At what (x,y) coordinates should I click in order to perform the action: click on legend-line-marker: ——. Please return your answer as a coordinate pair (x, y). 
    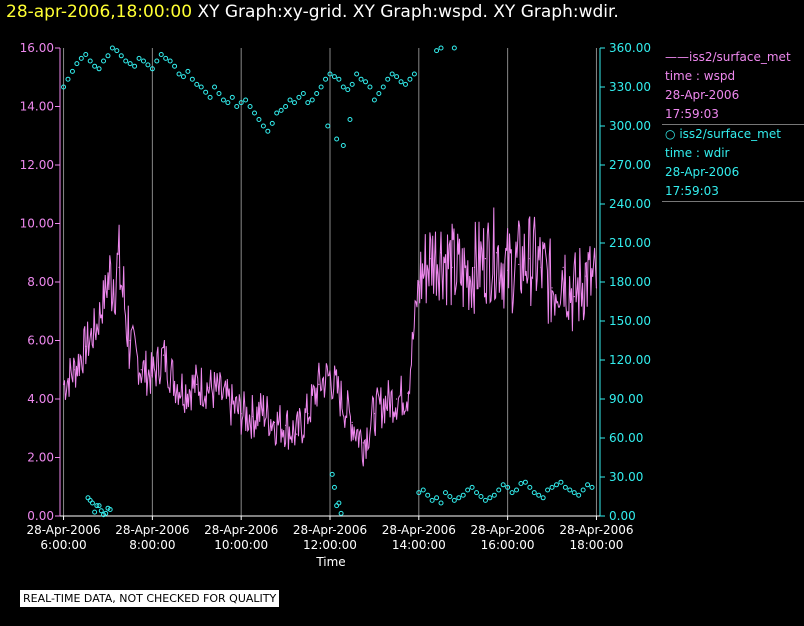
    Looking at the image, I should click on (677, 57).